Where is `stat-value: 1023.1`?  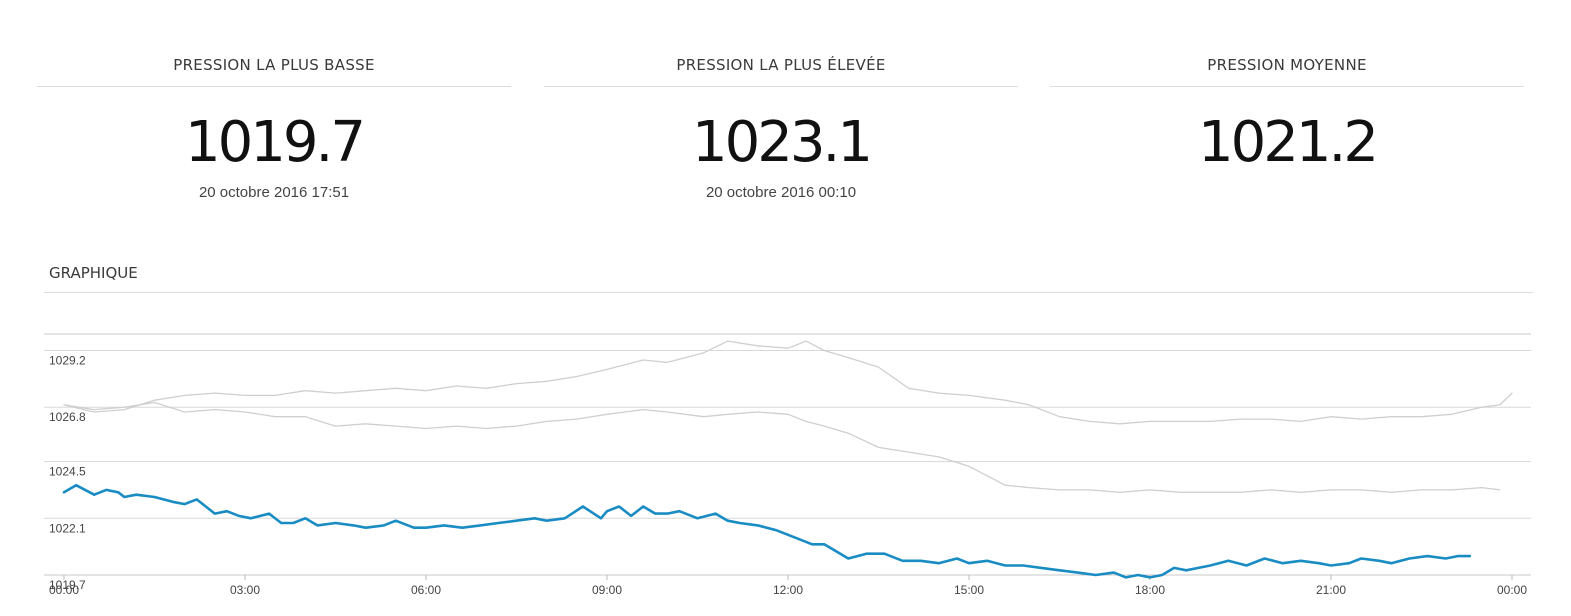
stat-value: 1023.1 is located at coordinates (782, 142).